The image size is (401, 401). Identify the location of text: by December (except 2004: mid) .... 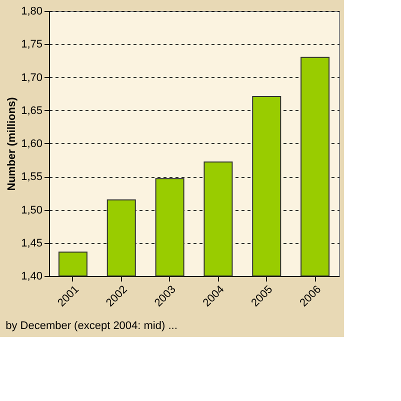
(92, 326).